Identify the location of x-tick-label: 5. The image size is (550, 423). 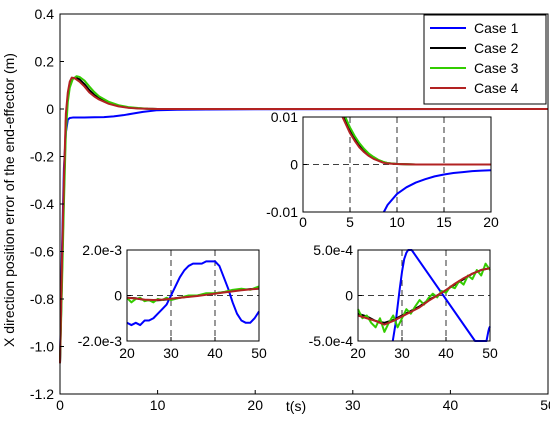
(350, 222).